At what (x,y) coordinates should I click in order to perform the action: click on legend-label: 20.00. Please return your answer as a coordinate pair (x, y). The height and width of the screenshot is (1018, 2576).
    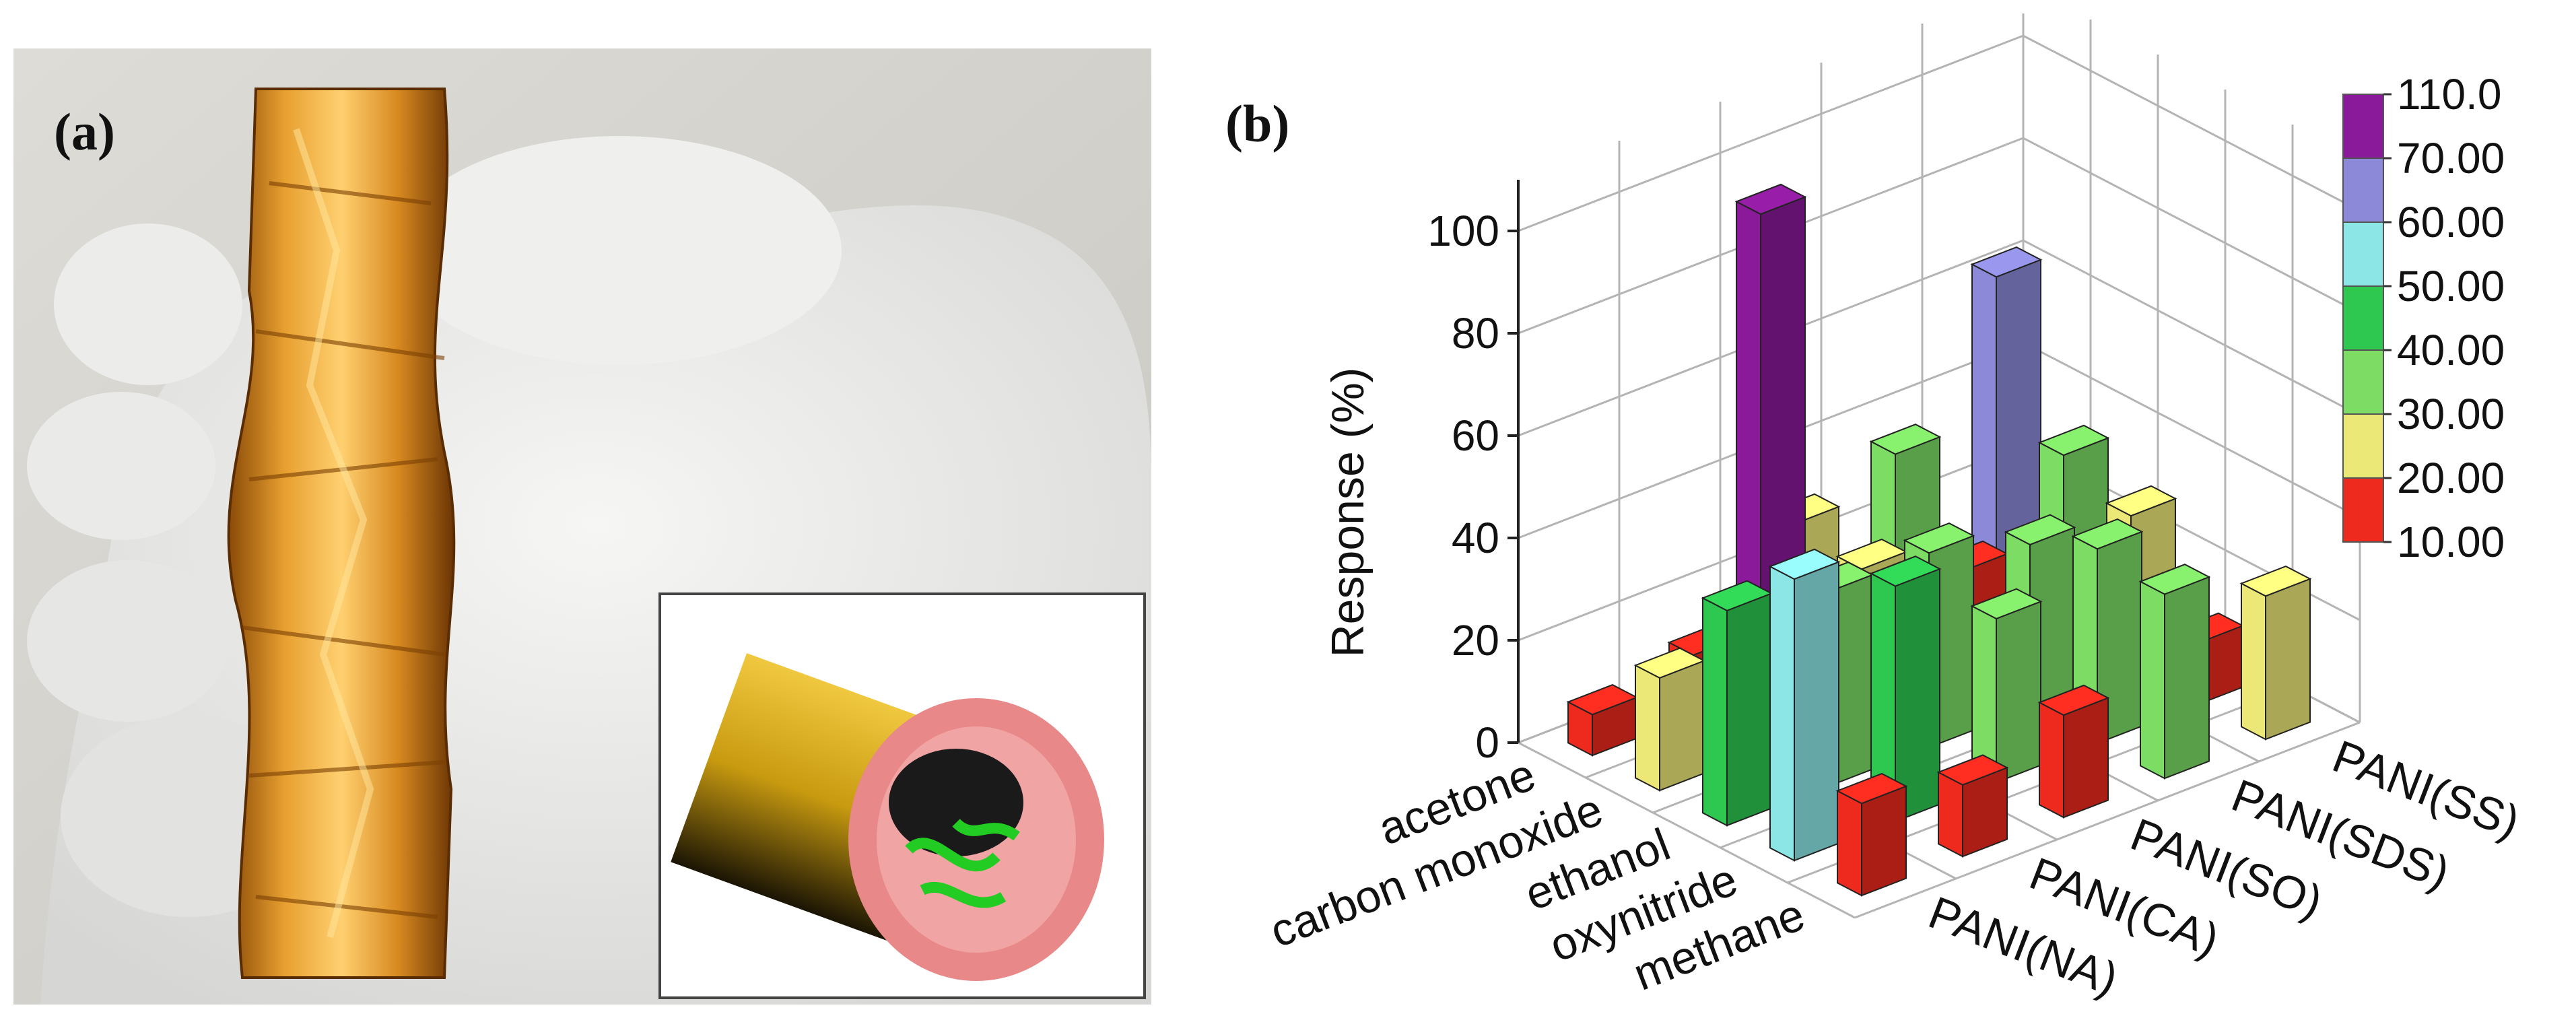
    Looking at the image, I should click on (2451, 478).